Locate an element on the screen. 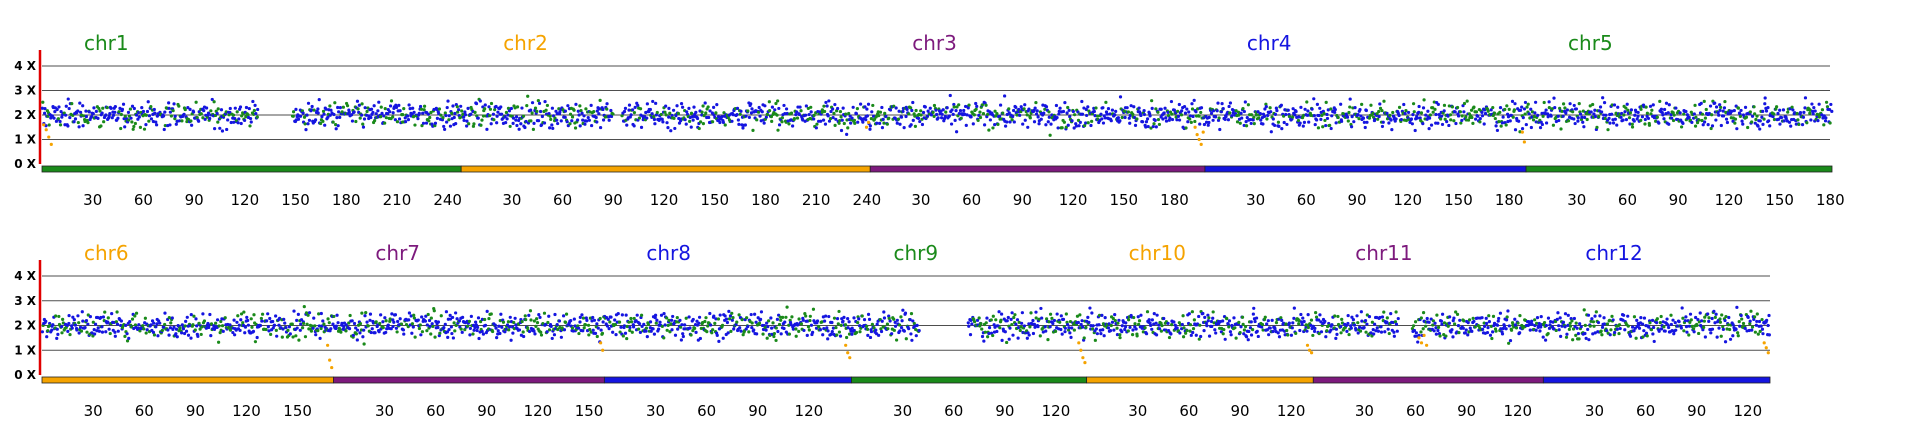 The height and width of the screenshot is (430, 1909). deviation-point is located at coordinates (49, 137).